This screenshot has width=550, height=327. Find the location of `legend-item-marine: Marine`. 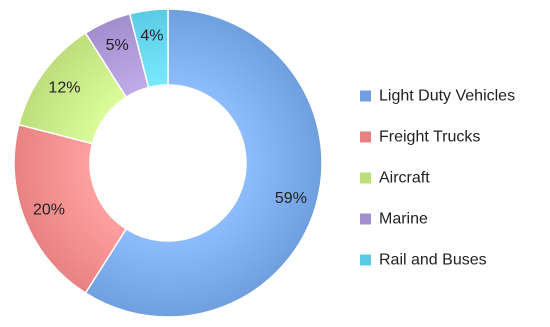

legend-item-marine: Marine is located at coordinates (394, 219).